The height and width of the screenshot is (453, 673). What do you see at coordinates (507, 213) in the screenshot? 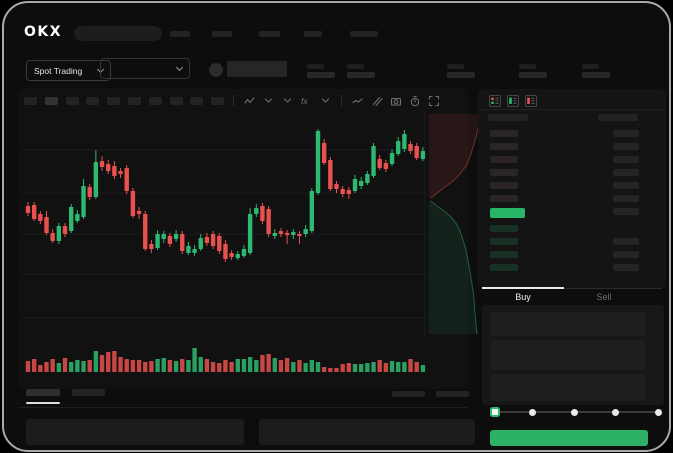
I see `last-price-bar` at bounding box center [507, 213].